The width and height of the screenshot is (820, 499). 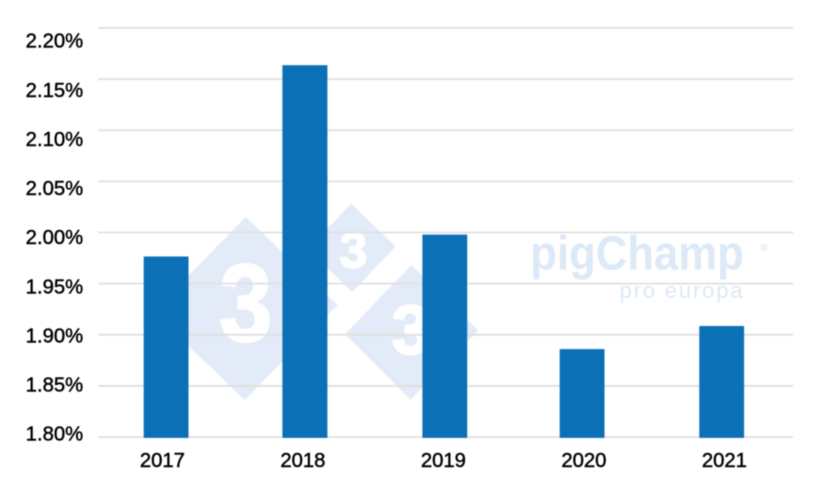 I want to click on svg-text: pigChamp, so click(x=636, y=253).